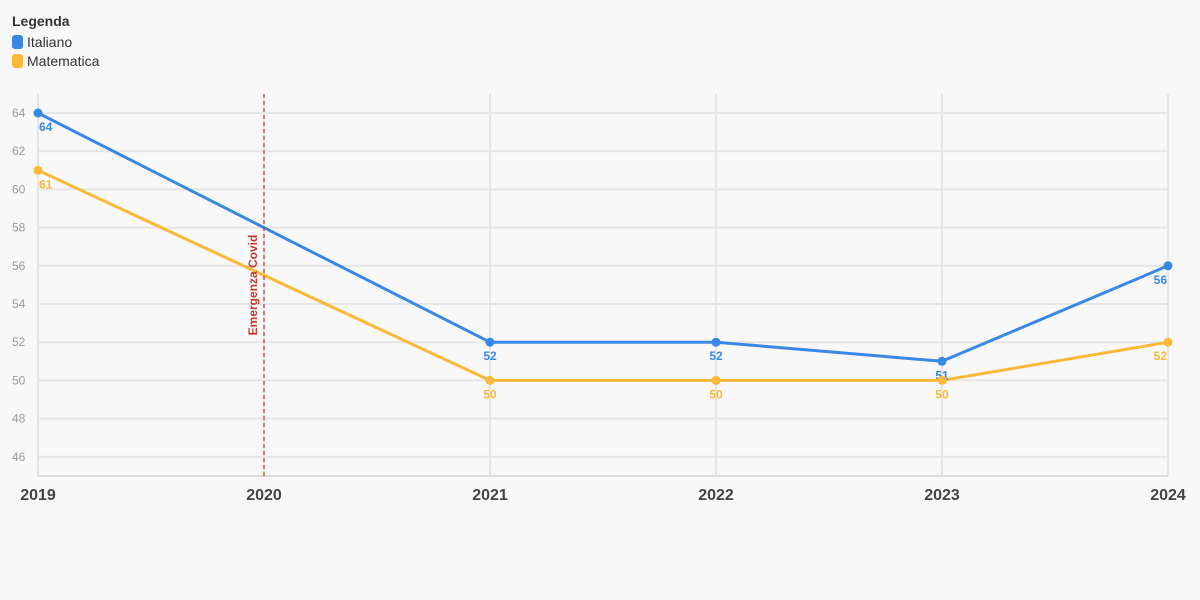 This screenshot has height=600, width=1200. Describe the element at coordinates (253, 285) in the screenshot. I see `annotation-label: Emergenza Covid` at that location.